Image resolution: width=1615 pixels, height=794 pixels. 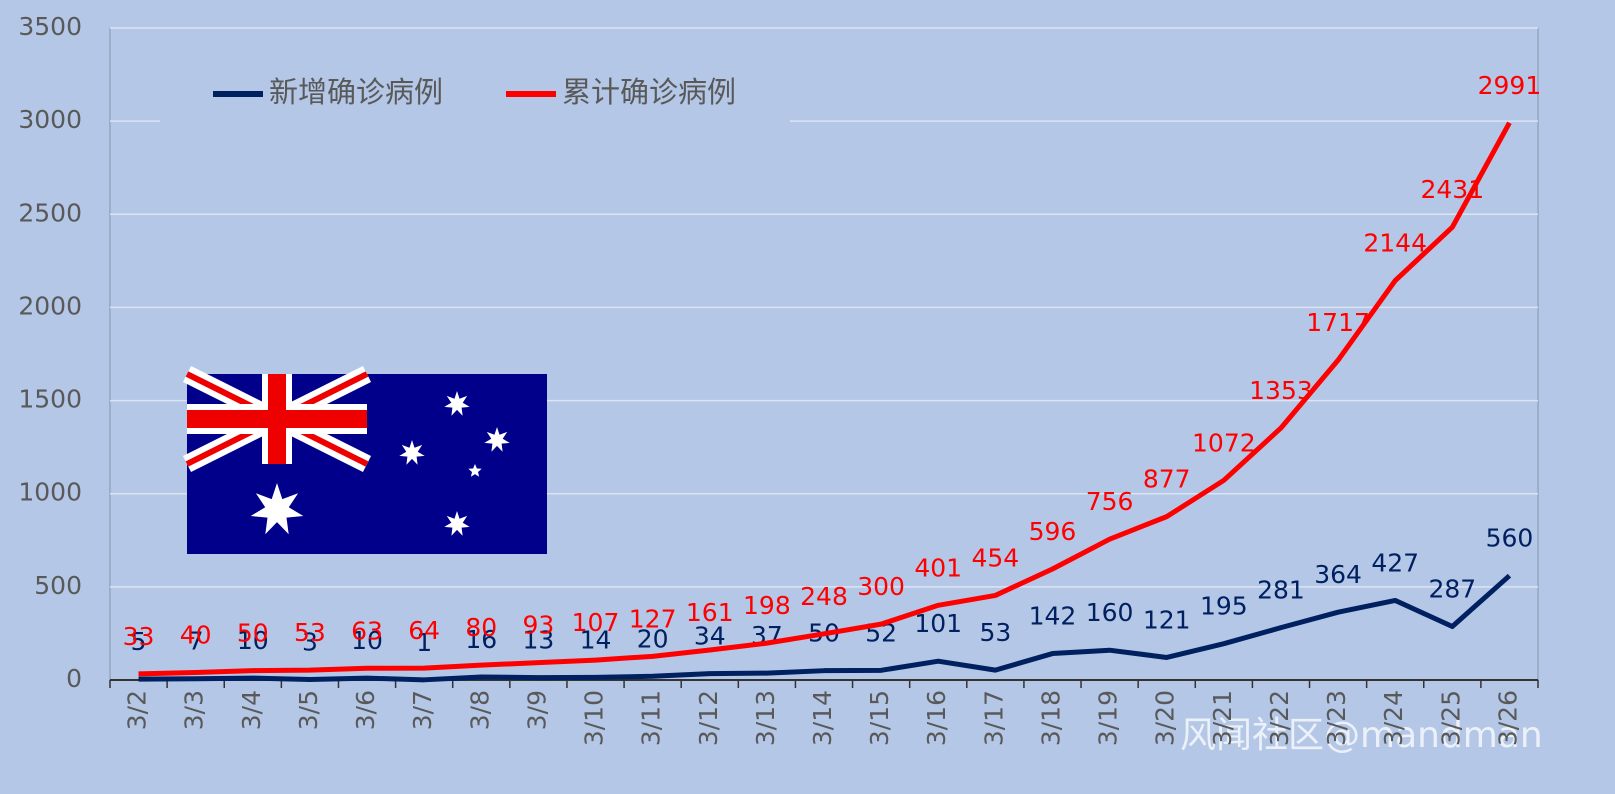 I want to click on x-tick-label: 3/10, so click(x=594, y=718).